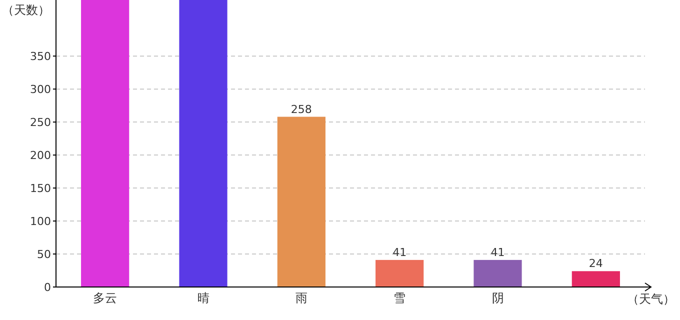 This screenshot has width=680, height=320. What do you see at coordinates (40, 221) in the screenshot?
I see `y-tick-label: 100` at bounding box center [40, 221].